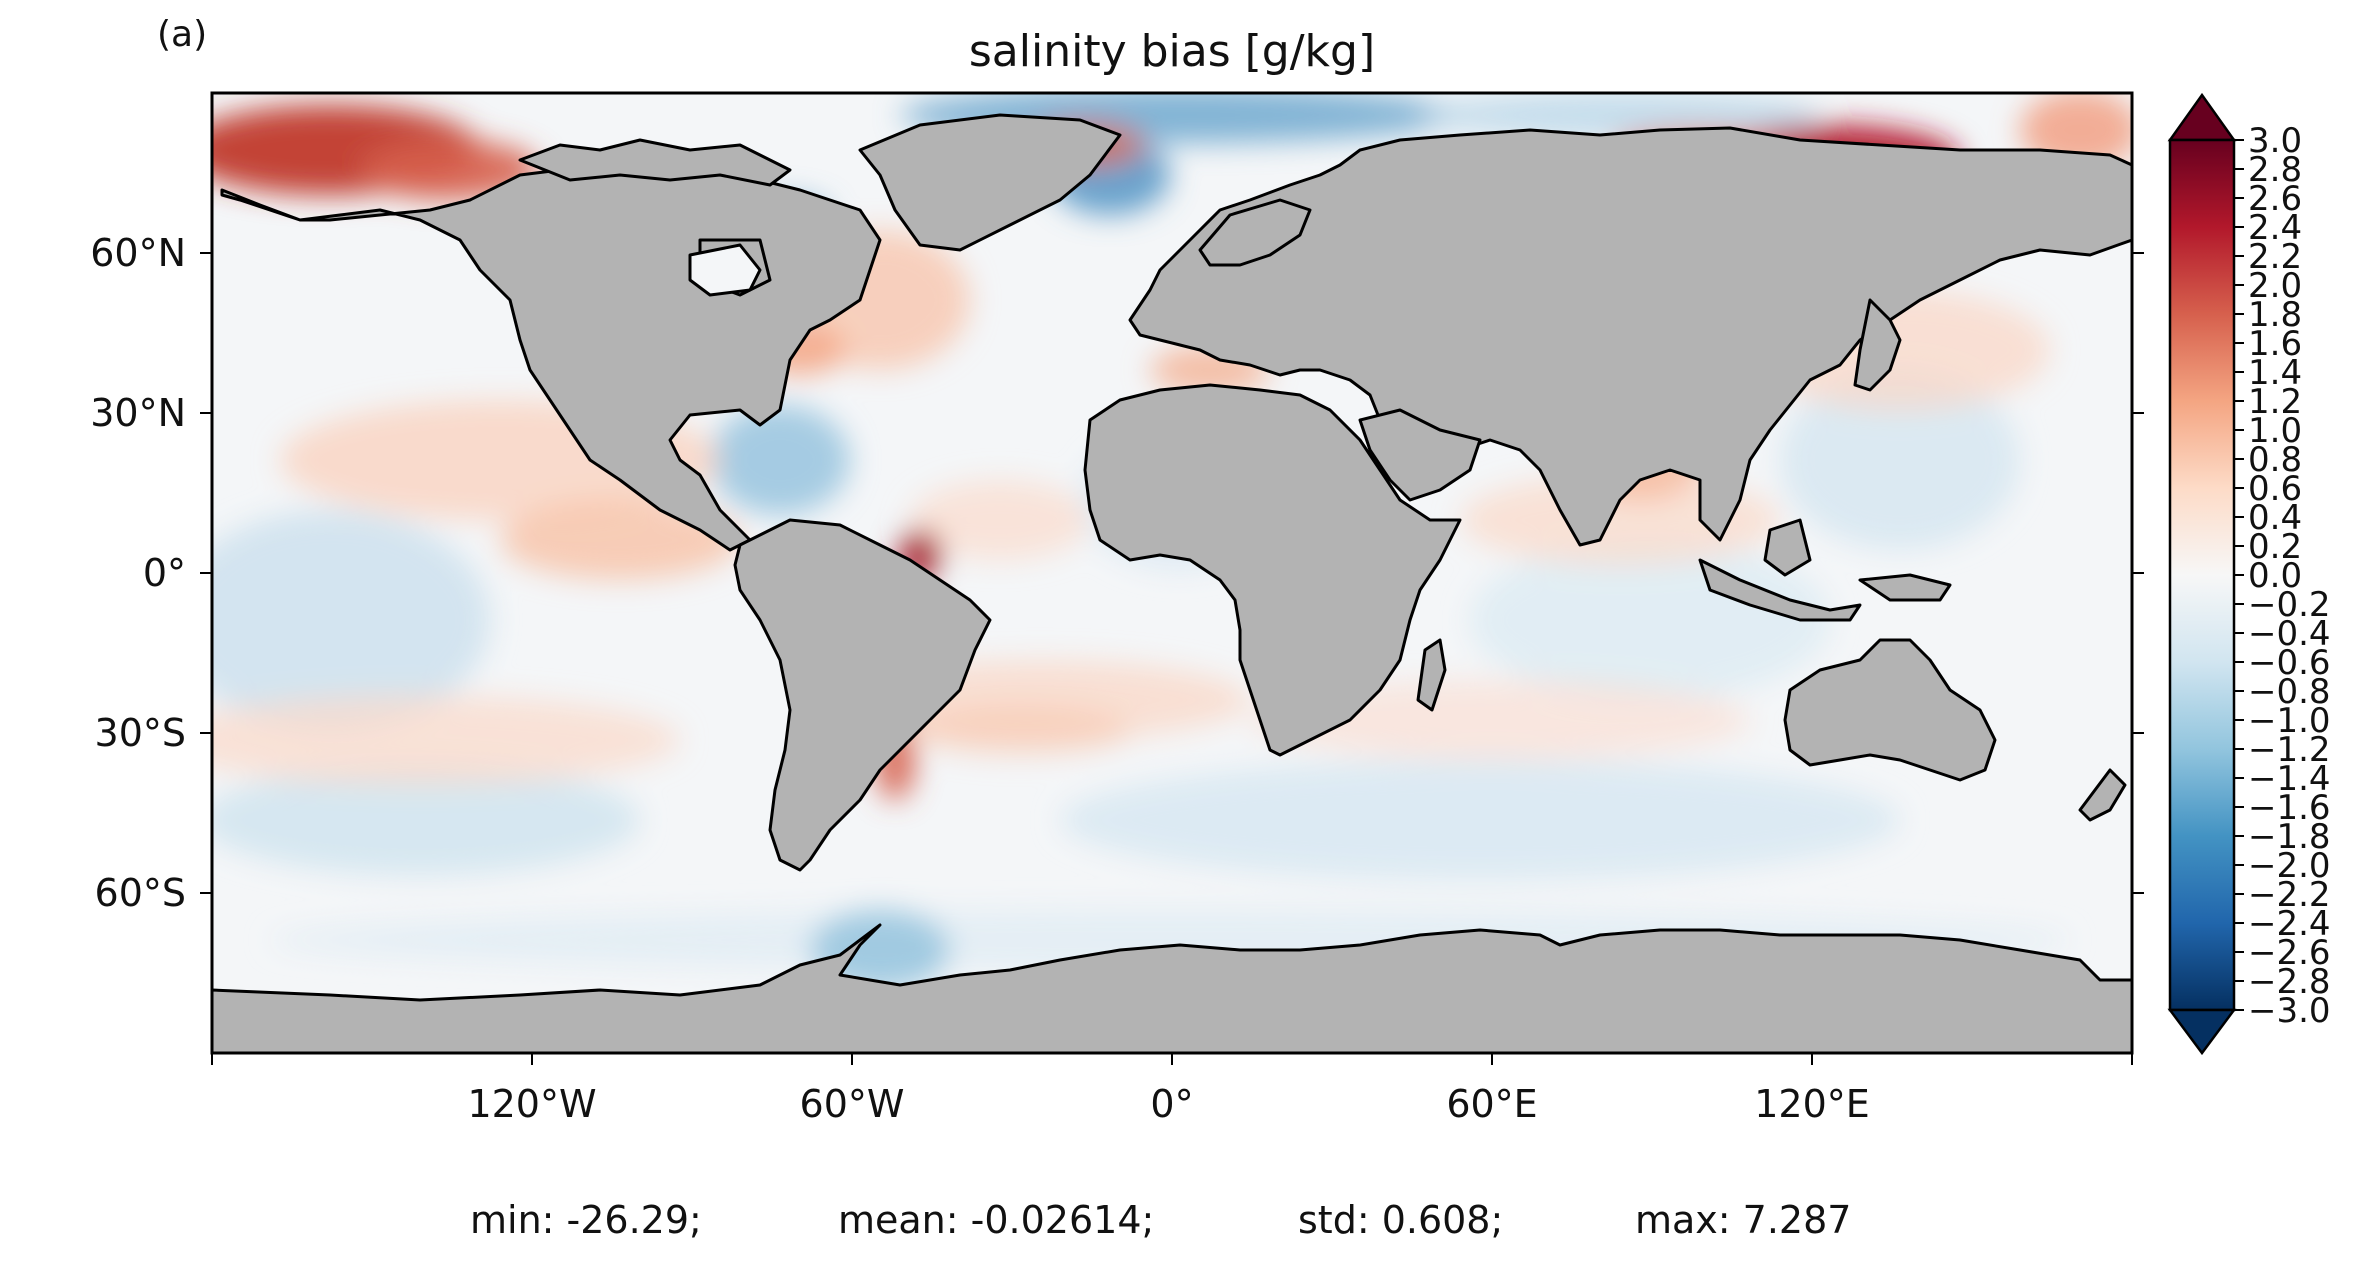 The width and height of the screenshot is (2362, 1263). What do you see at coordinates (2289, 982) in the screenshot?
I see `colorbar-tick-label: −2.8` at bounding box center [2289, 982].